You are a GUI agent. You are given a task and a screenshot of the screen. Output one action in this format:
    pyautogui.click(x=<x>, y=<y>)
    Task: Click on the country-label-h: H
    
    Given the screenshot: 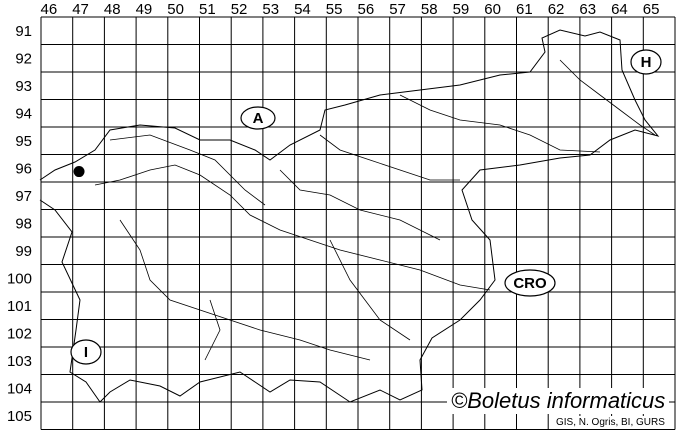 What is the action you would take?
    pyautogui.click(x=646, y=62)
    